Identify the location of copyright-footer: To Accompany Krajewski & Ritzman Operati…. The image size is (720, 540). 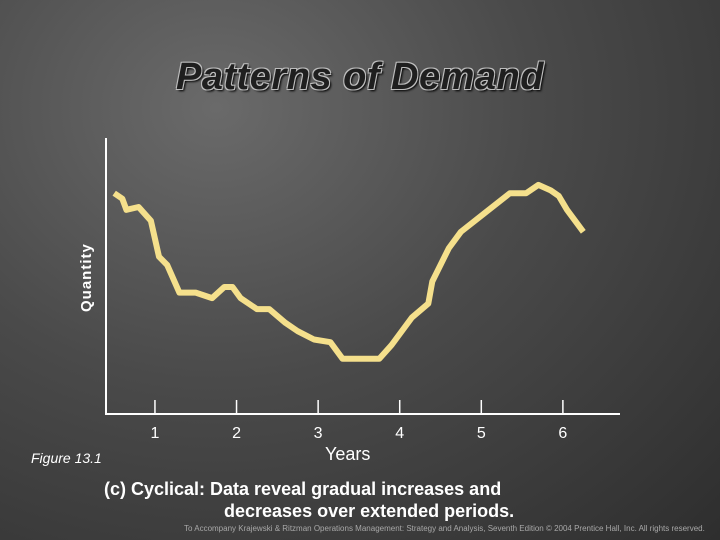
(444, 528).